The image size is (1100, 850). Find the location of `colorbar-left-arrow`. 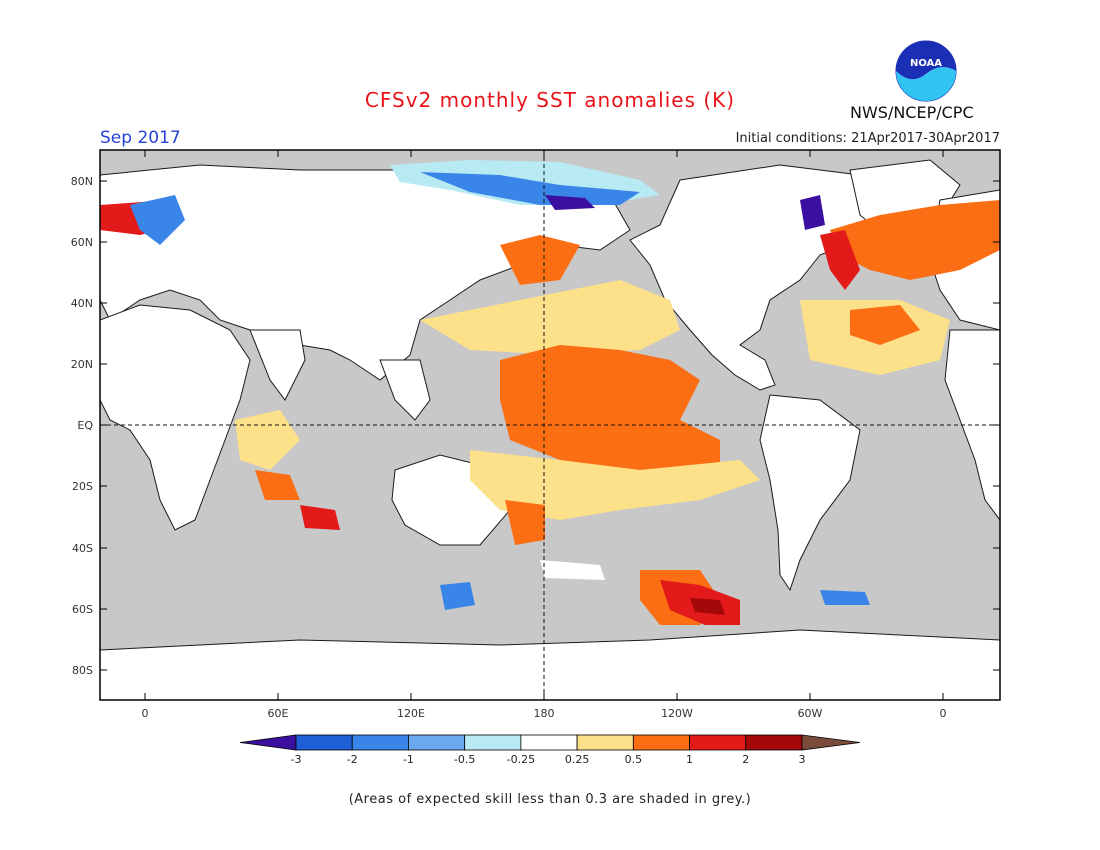

colorbar-left-arrow is located at coordinates (268, 742).